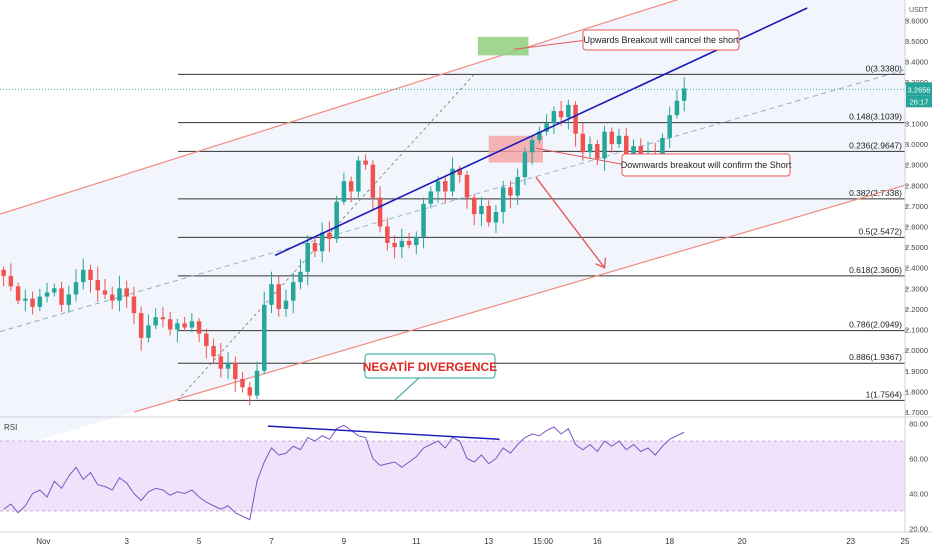  What do you see at coordinates (383, 432) in the screenshot?
I see `rsi-divergence-line` at bounding box center [383, 432].